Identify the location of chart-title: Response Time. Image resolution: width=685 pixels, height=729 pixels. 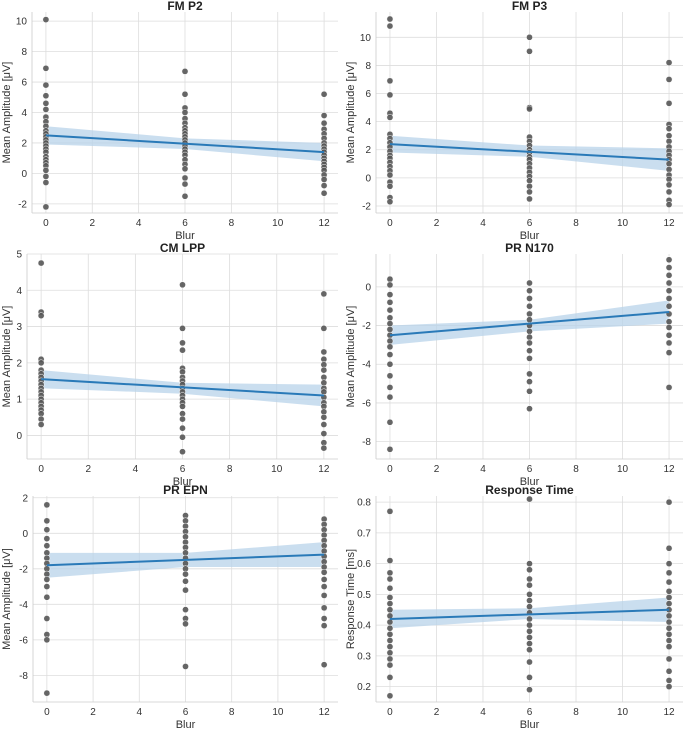
(529, 490).